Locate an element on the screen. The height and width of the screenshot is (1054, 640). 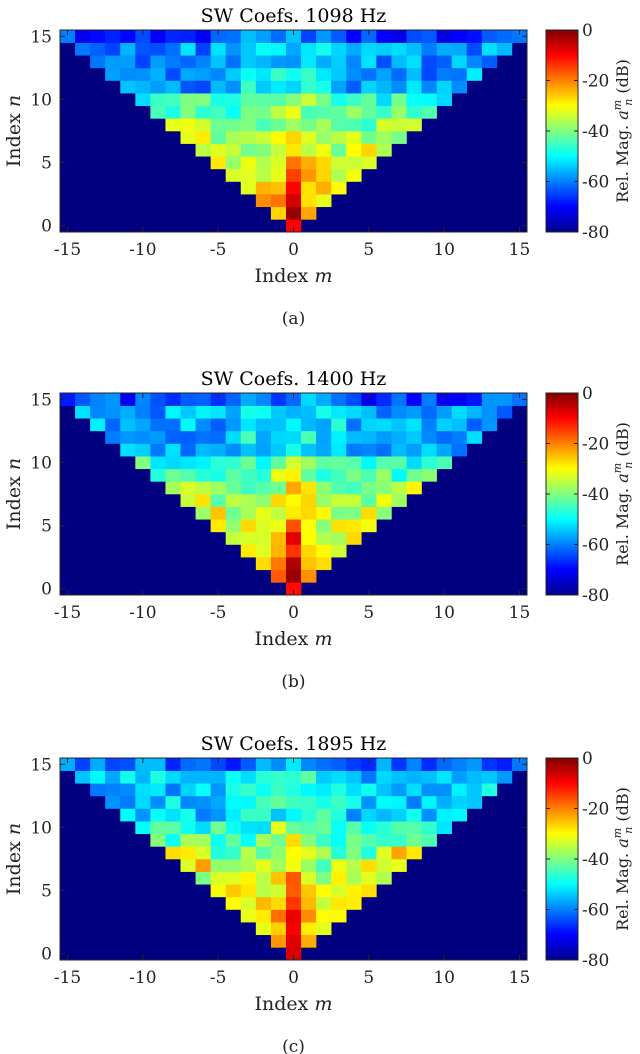
x-tick-label: 15 is located at coordinates (520, 978).